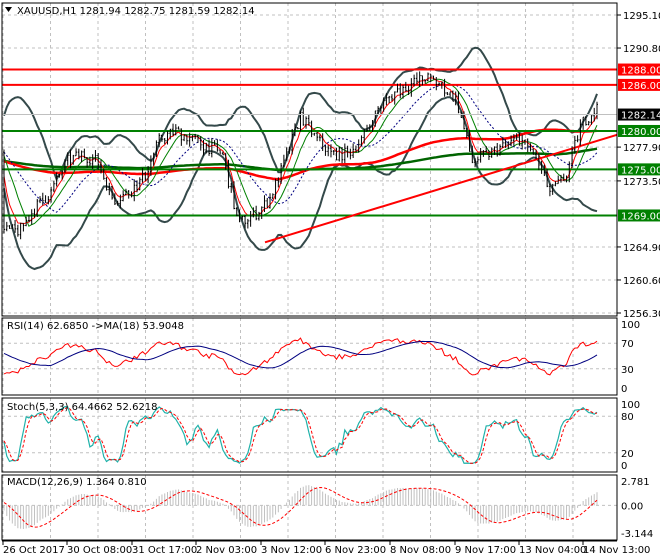 Image resolution: width=660 pixels, height=560 pixels. I want to click on current-price-label: 1282.14, so click(640, 116).